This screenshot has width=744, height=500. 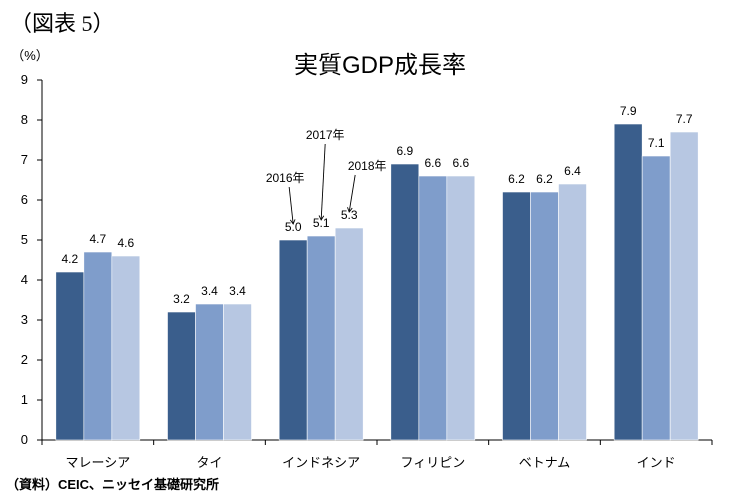 I want to click on y-tick-label: 9, so click(x=24, y=79).